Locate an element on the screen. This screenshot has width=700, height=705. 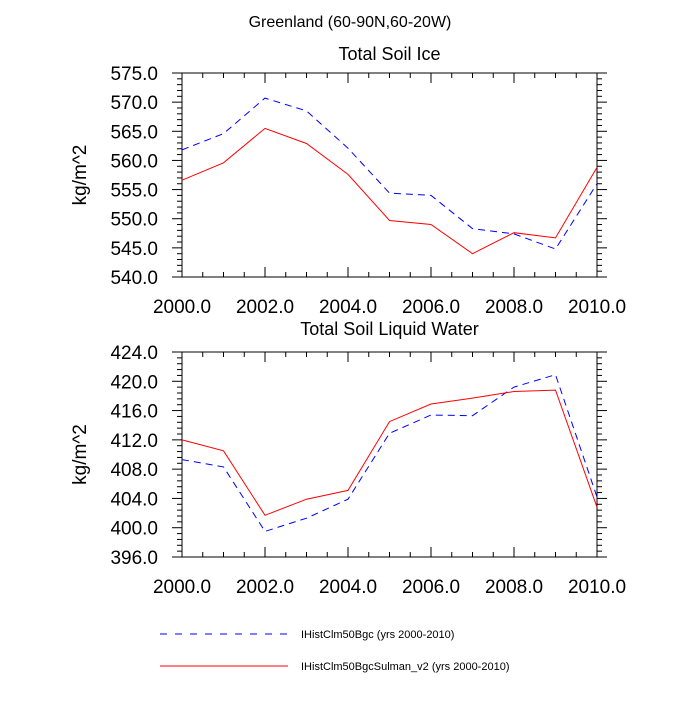
y-tick-label: 570.0 is located at coordinates (134, 103).